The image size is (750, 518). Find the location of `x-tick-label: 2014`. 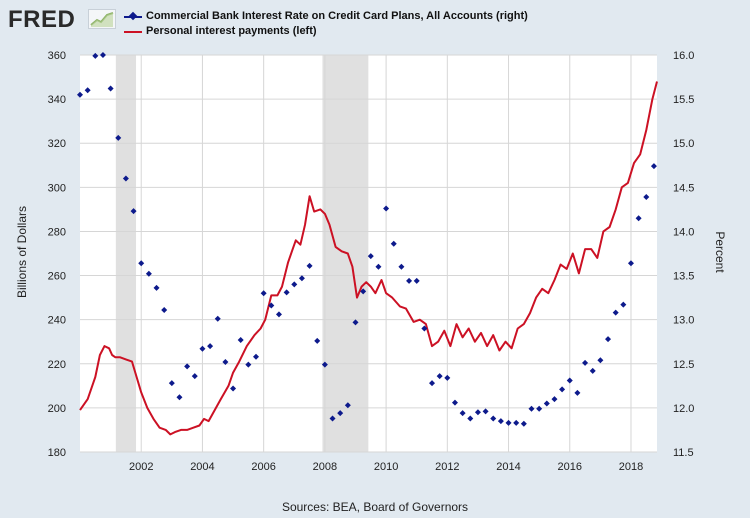

x-tick-label: 2014 is located at coordinates (508, 467).